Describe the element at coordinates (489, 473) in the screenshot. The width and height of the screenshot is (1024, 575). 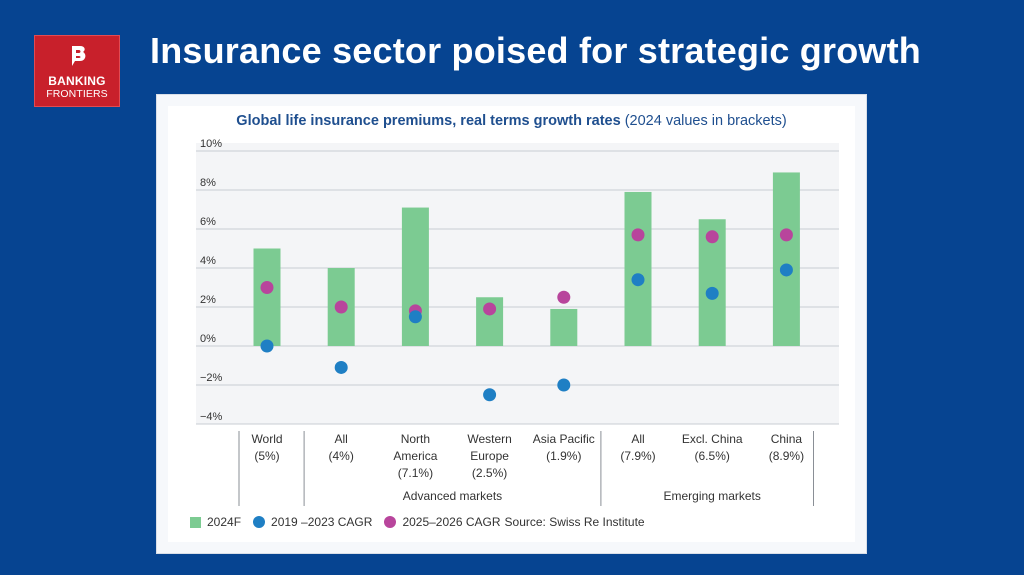
I see `category-label: (2.5%)` at that location.